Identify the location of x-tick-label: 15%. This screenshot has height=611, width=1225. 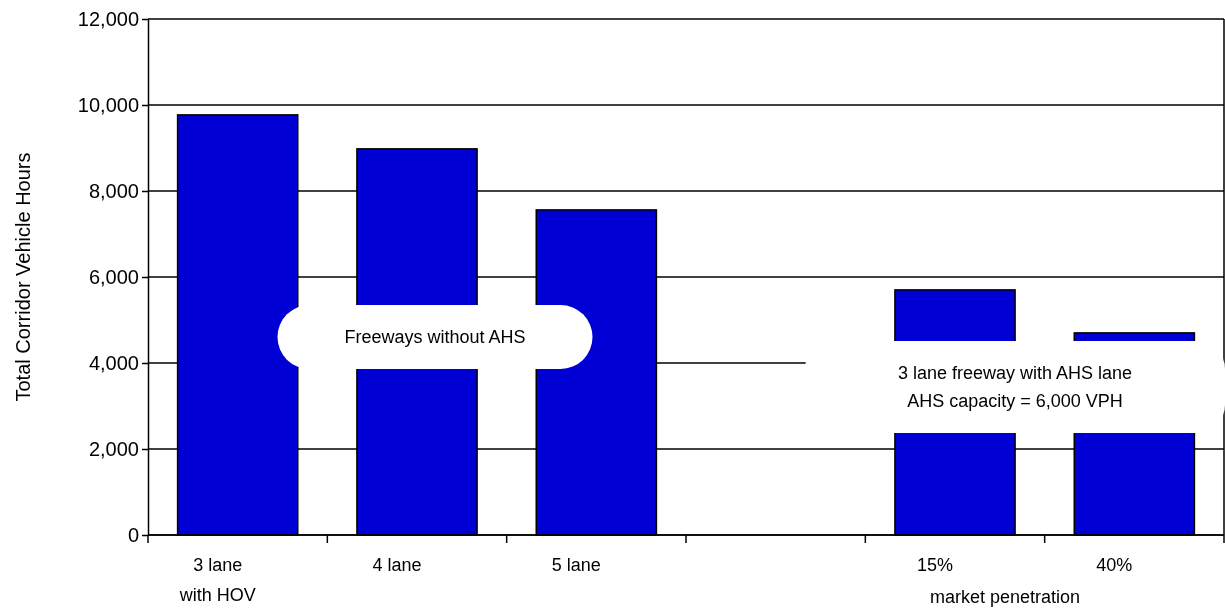
(935, 565).